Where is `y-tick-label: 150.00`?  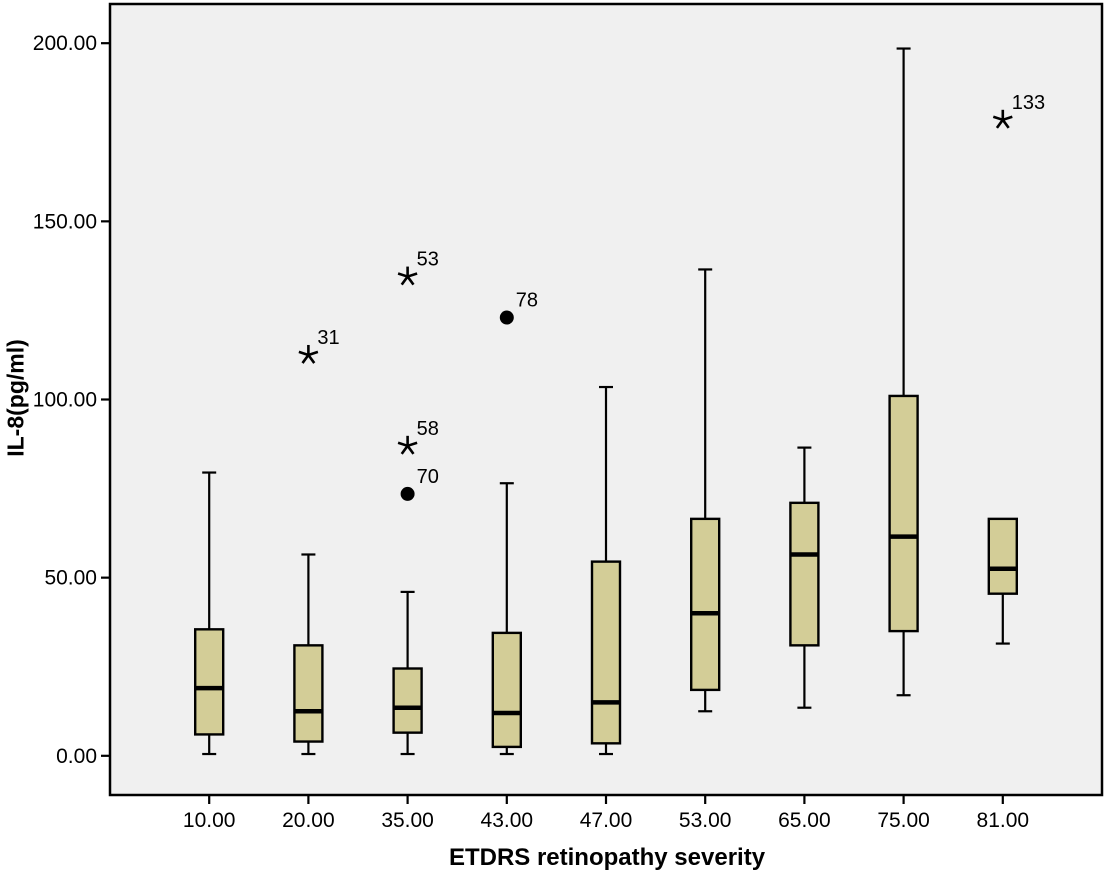
y-tick-label: 150.00 is located at coordinates (65, 221).